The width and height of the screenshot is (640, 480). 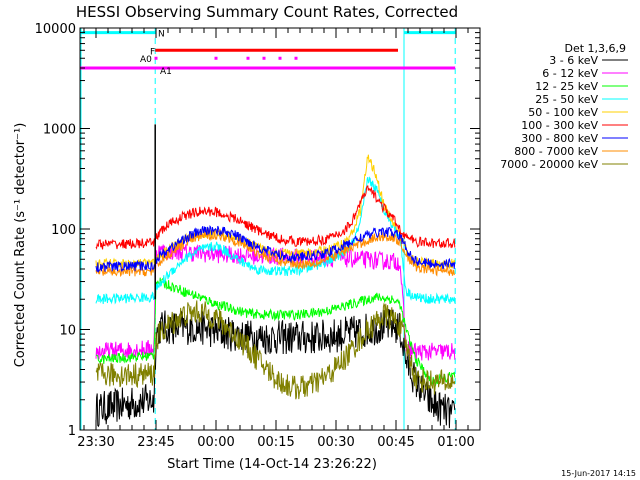 What do you see at coordinates (275, 442) in the screenshot?
I see `x-tick-label: 00:15` at bounding box center [275, 442].